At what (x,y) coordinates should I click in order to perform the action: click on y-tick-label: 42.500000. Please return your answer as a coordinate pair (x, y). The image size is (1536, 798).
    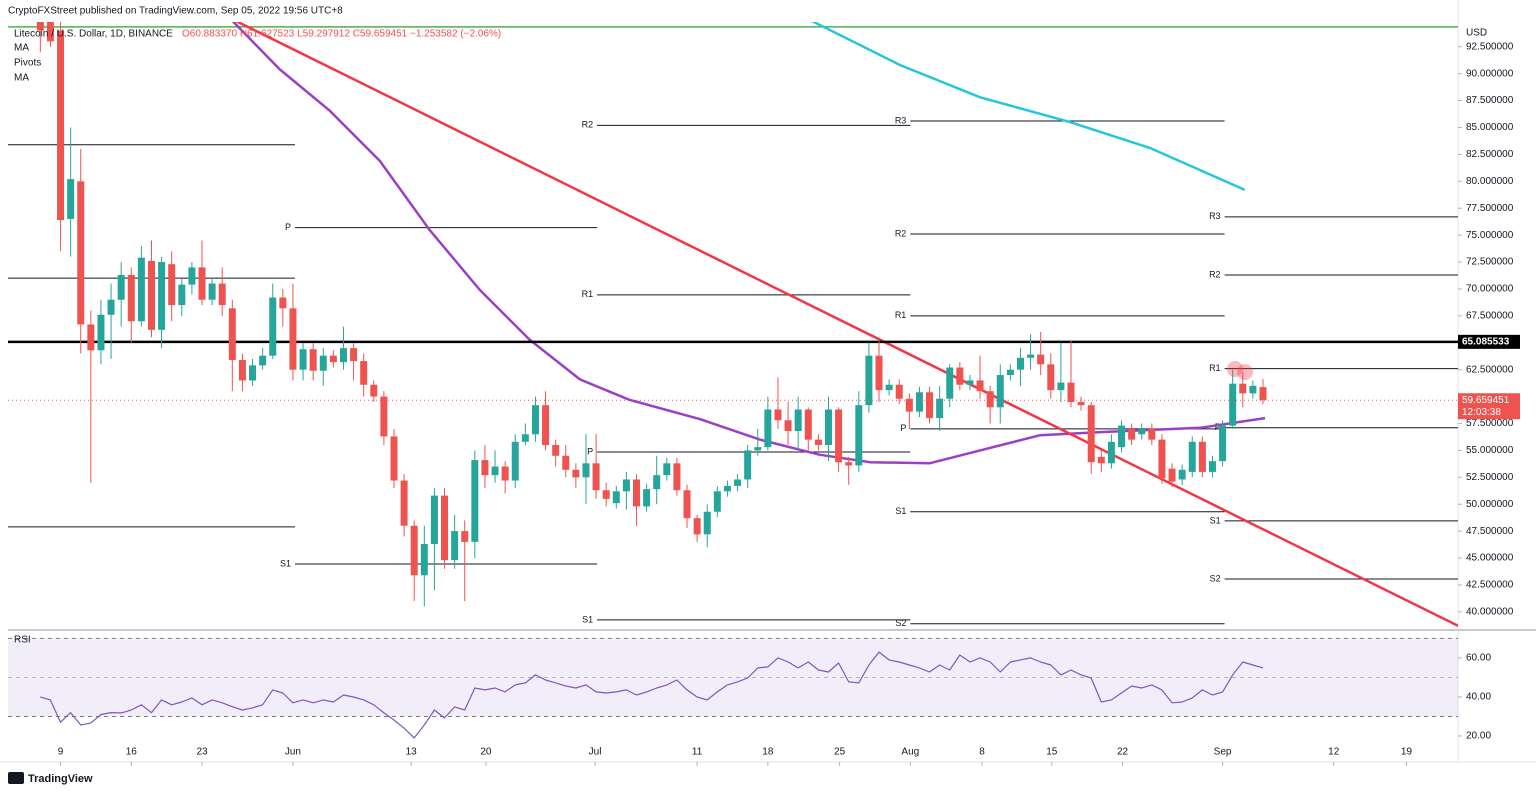
    Looking at the image, I should click on (1490, 585).